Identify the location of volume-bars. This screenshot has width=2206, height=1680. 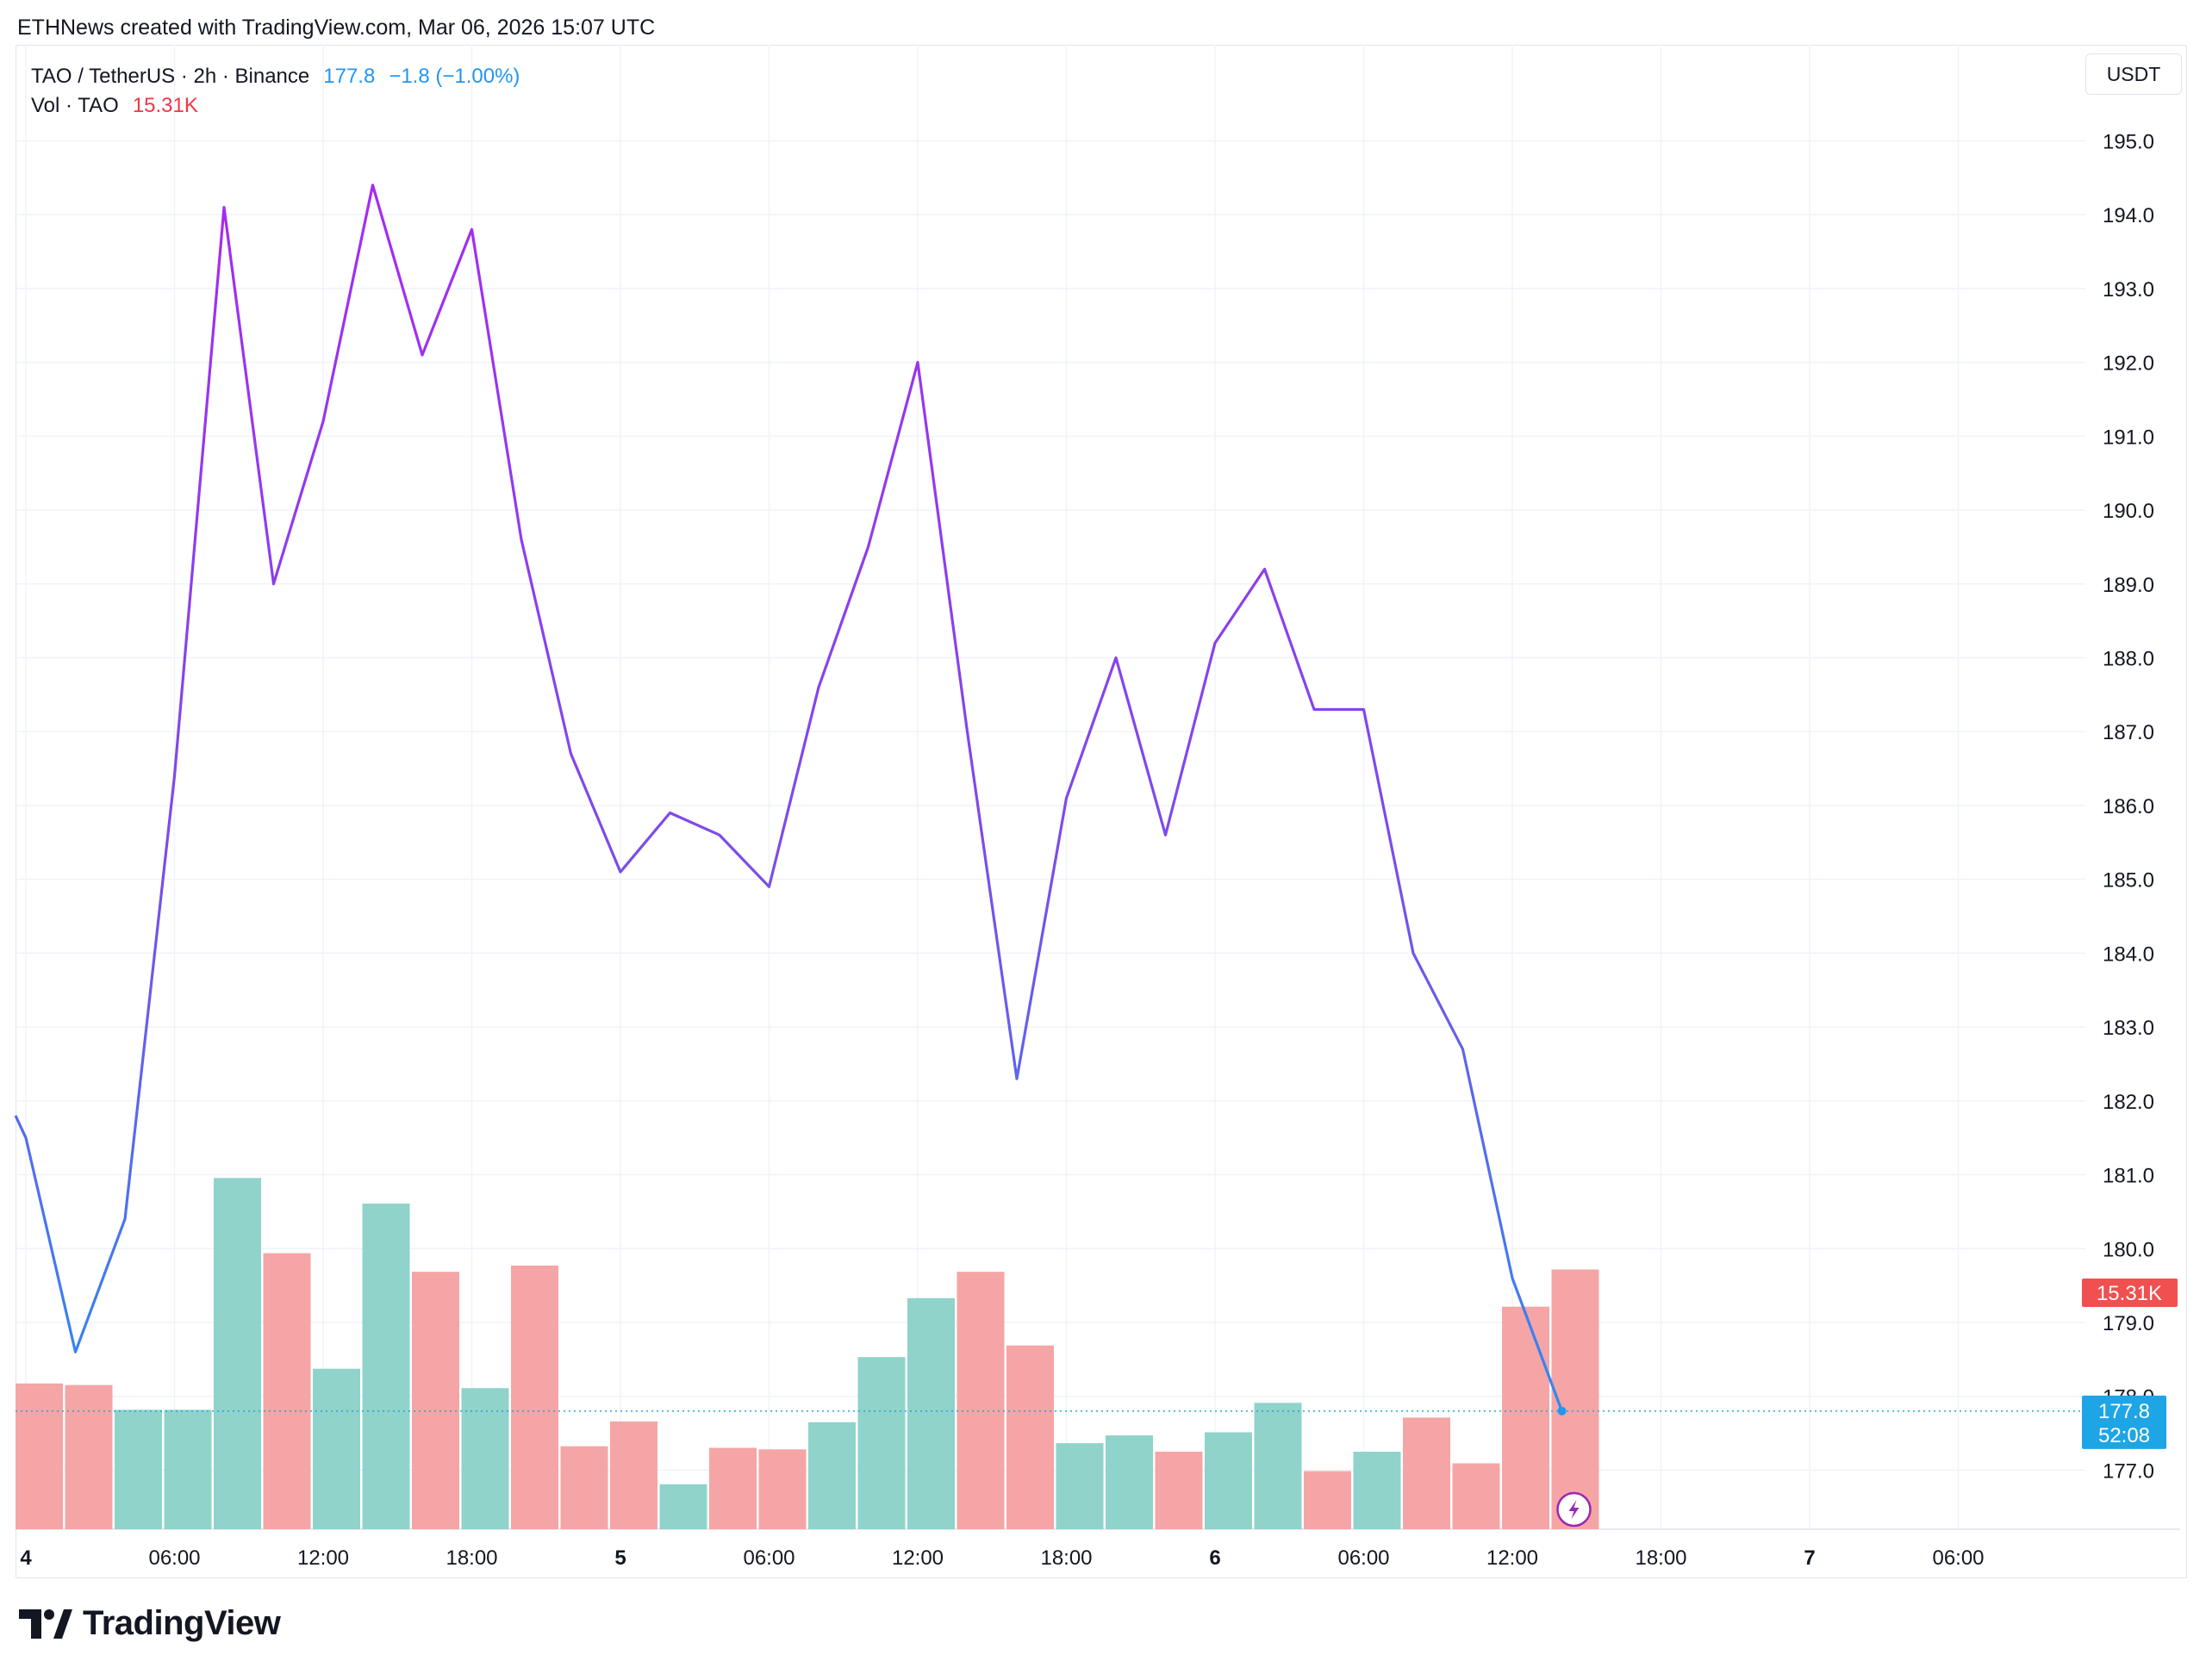
(807, 1354).